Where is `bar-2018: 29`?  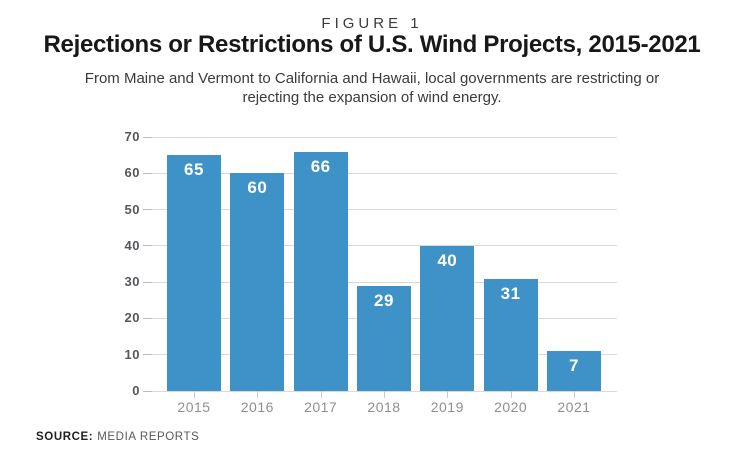
bar-2018: 29 is located at coordinates (383, 338).